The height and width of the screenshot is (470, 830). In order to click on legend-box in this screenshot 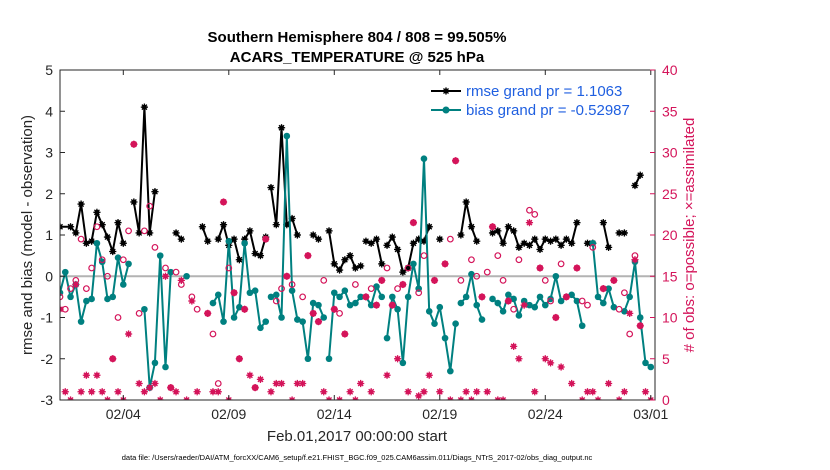, I will do `click(537, 100)`.